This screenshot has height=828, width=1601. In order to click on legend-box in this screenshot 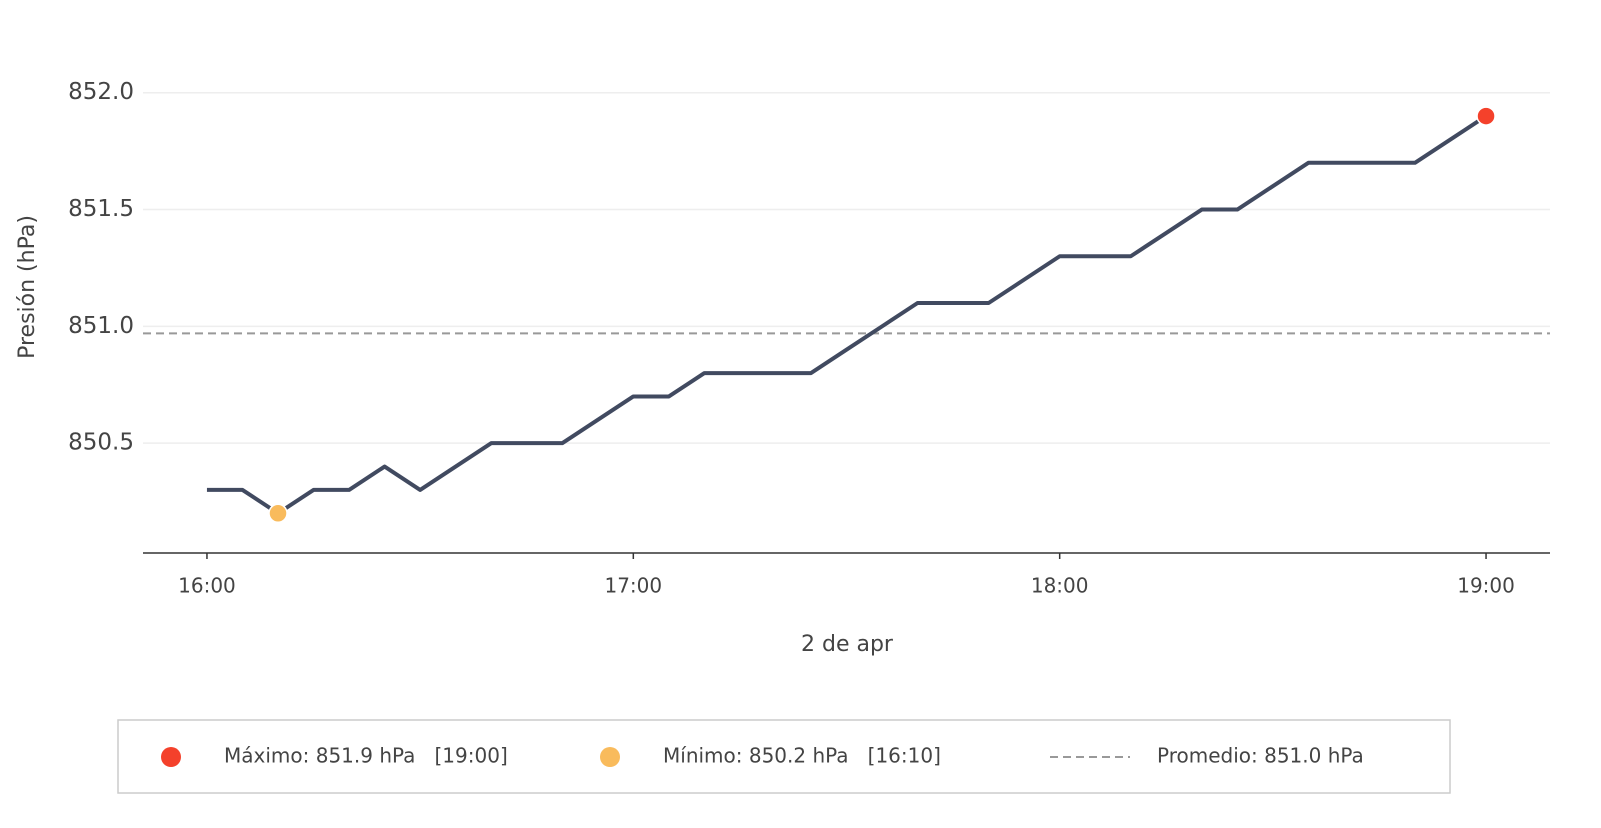, I will do `click(784, 756)`.